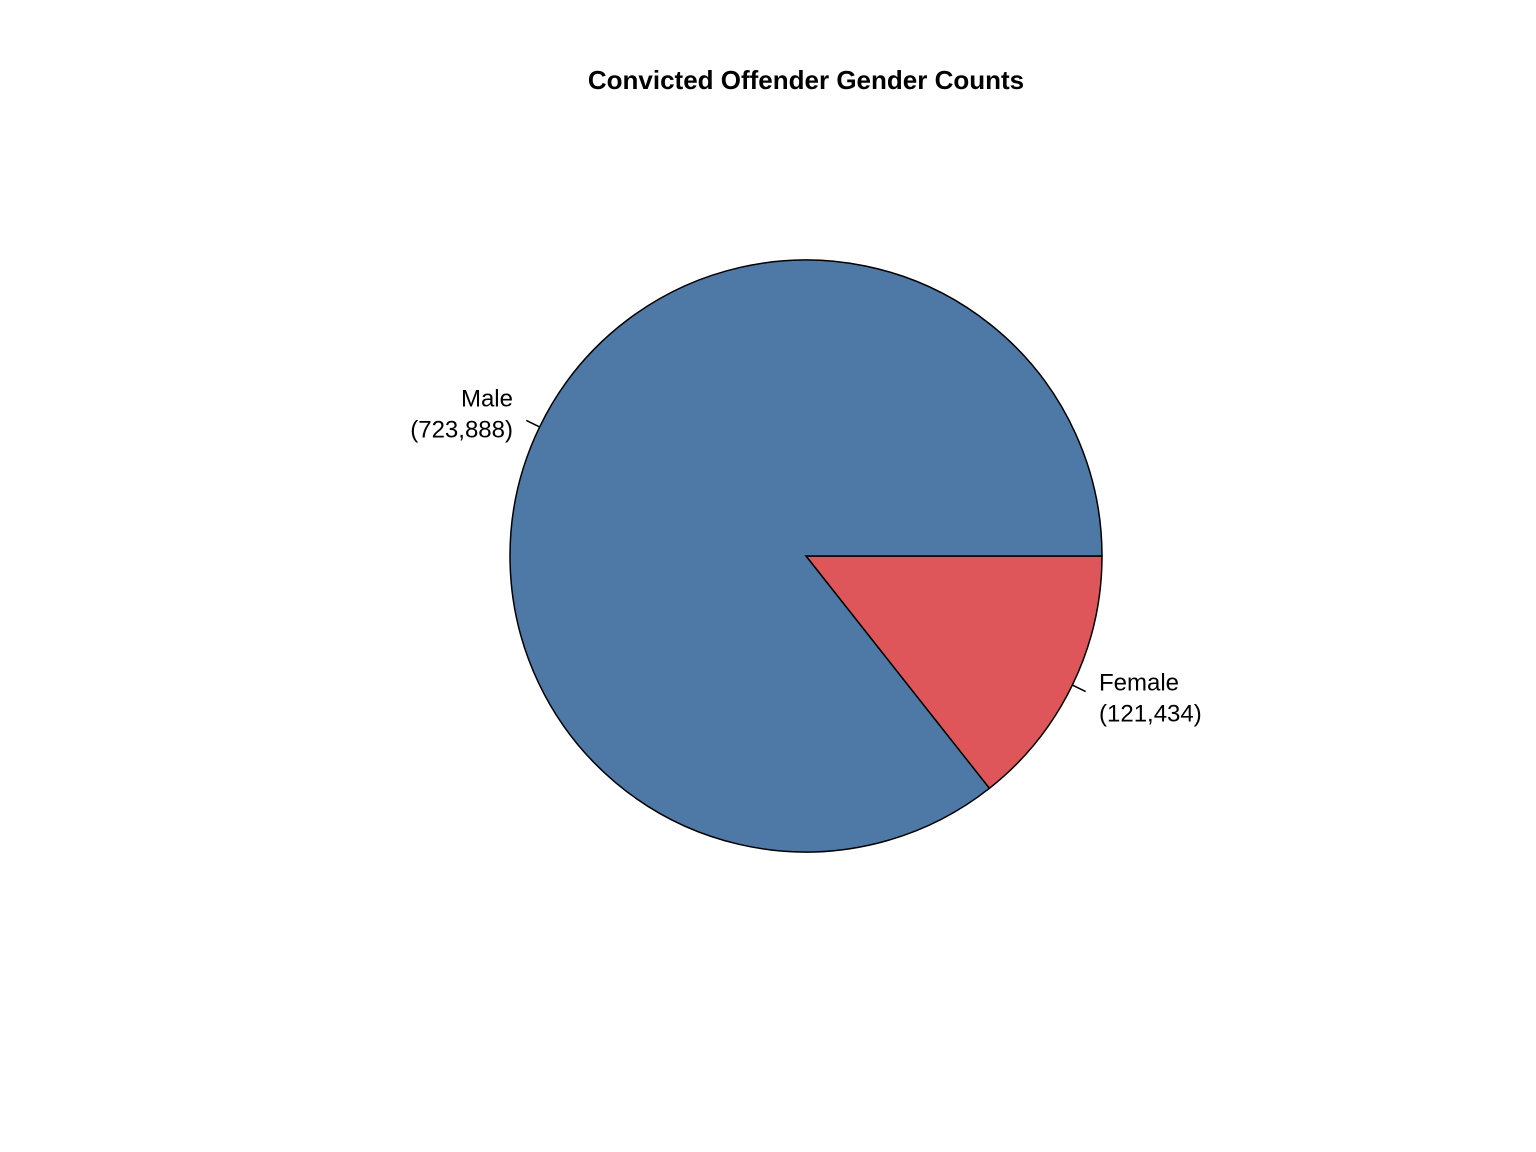  Describe the element at coordinates (806, 80) in the screenshot. I see `chart-title: Convicted Offender Gender Counts` at that location.